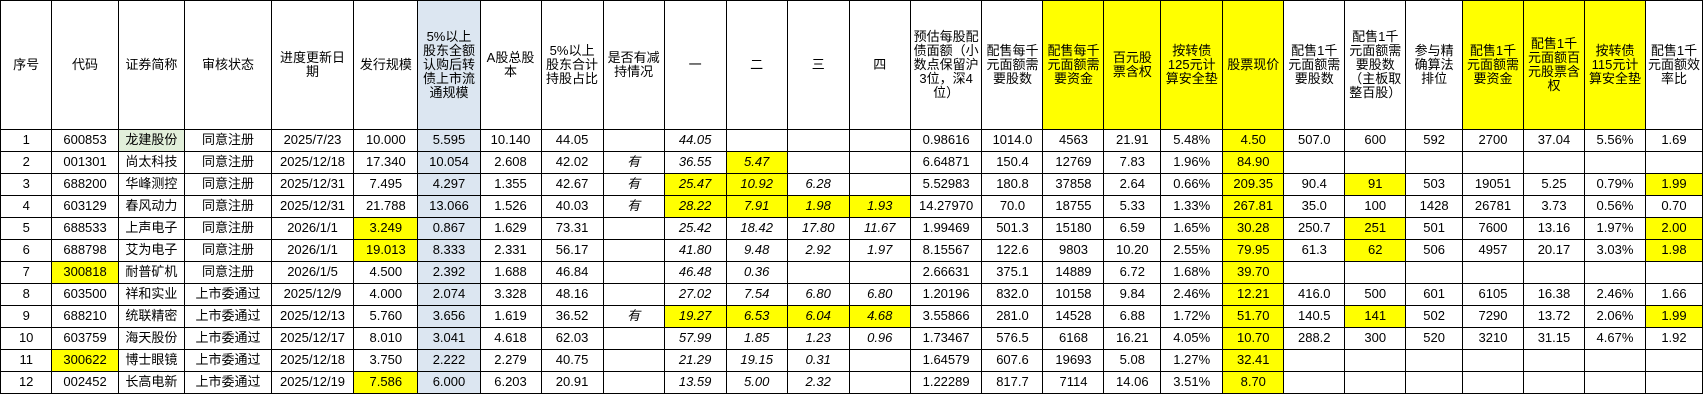 The width and height of the screenshot is (1703, 400). I want to click on cell-h2: 10.92, so click(756, 184).